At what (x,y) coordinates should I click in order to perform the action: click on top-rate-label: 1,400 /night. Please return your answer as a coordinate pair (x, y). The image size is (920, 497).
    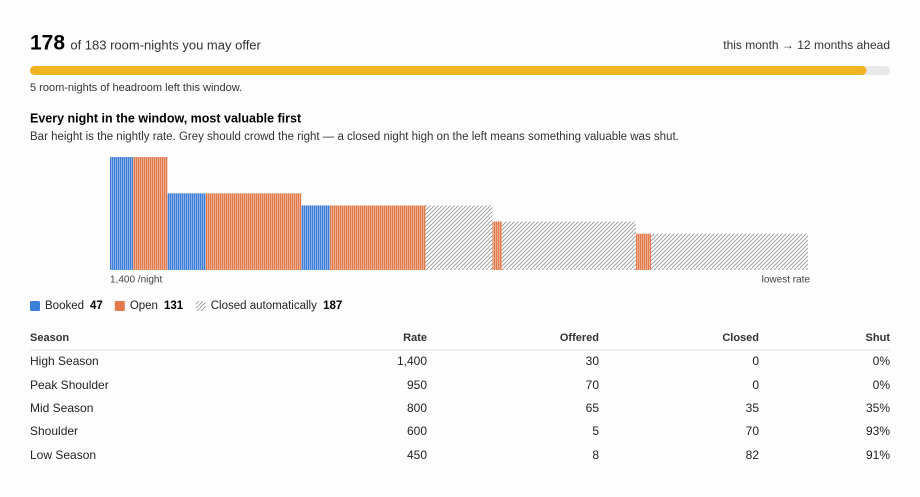
    Looking at the image, I should click on (136, 280).